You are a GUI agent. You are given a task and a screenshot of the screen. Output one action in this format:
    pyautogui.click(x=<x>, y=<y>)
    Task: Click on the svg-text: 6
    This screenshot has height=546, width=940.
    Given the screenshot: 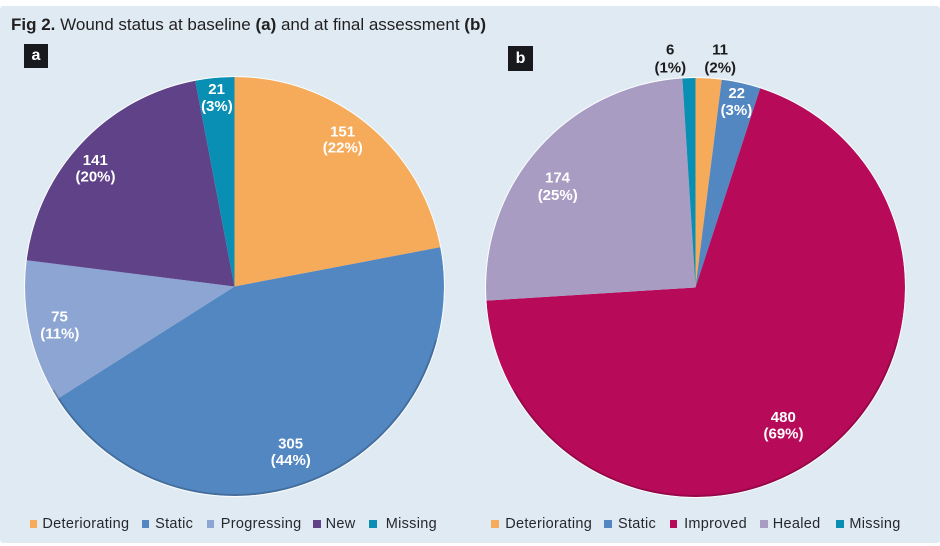 What is the action you would take?
    pyautogui.click(x=670, y=50)
    